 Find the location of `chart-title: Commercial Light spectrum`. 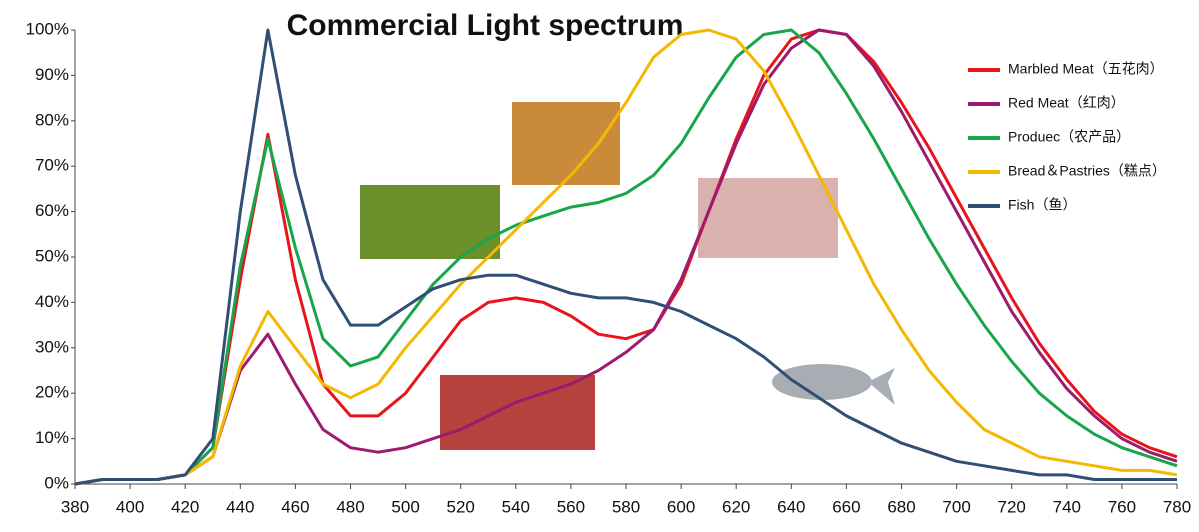

chart-title: Commercial Light spectrum is located at coordinates (485, 25).